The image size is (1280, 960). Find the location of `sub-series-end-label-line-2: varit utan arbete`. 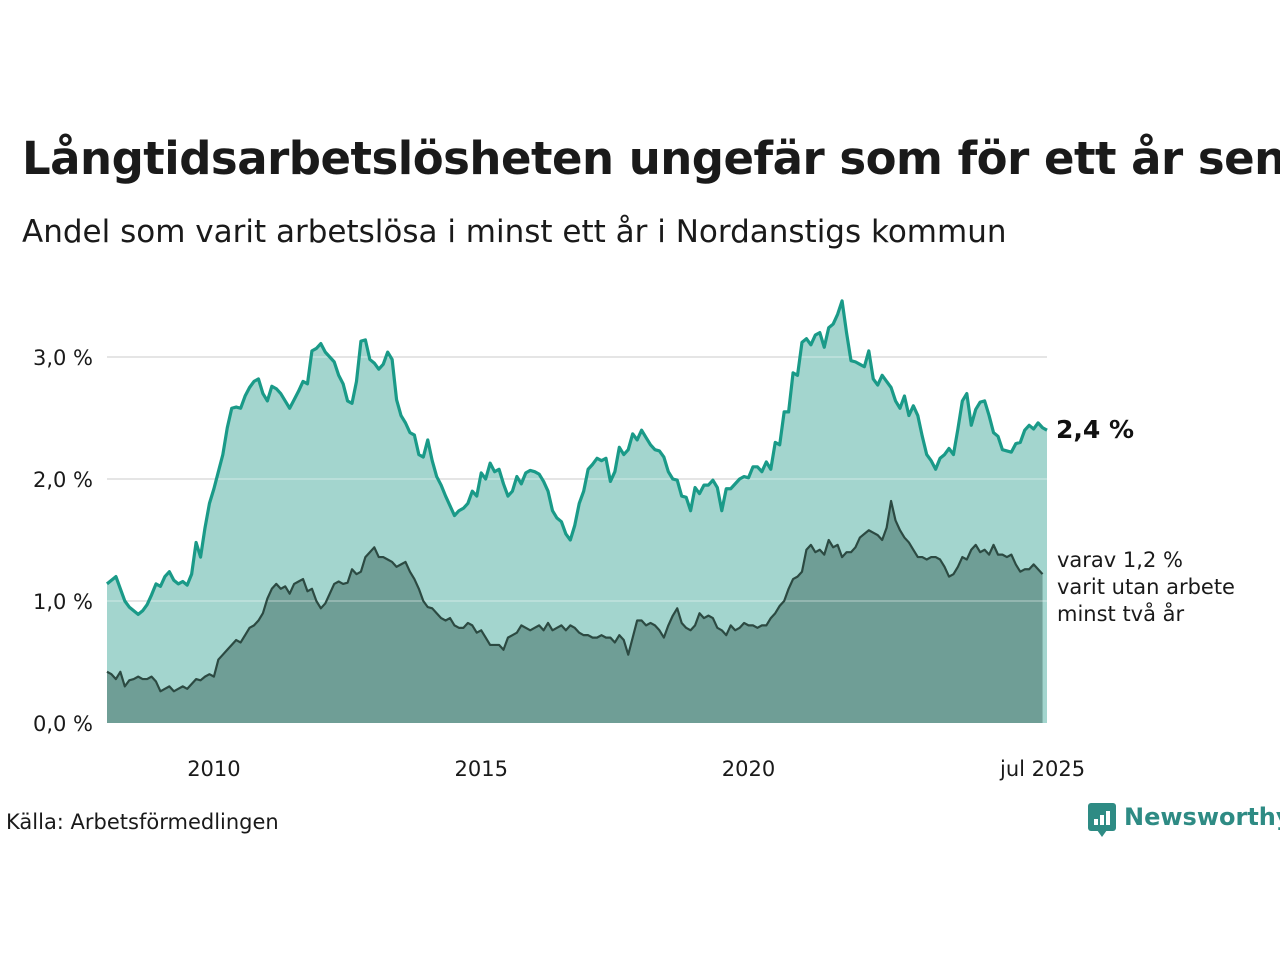

sub-series-end-label-line-2: varit utan arbete is located at coordinates (1146, 587).